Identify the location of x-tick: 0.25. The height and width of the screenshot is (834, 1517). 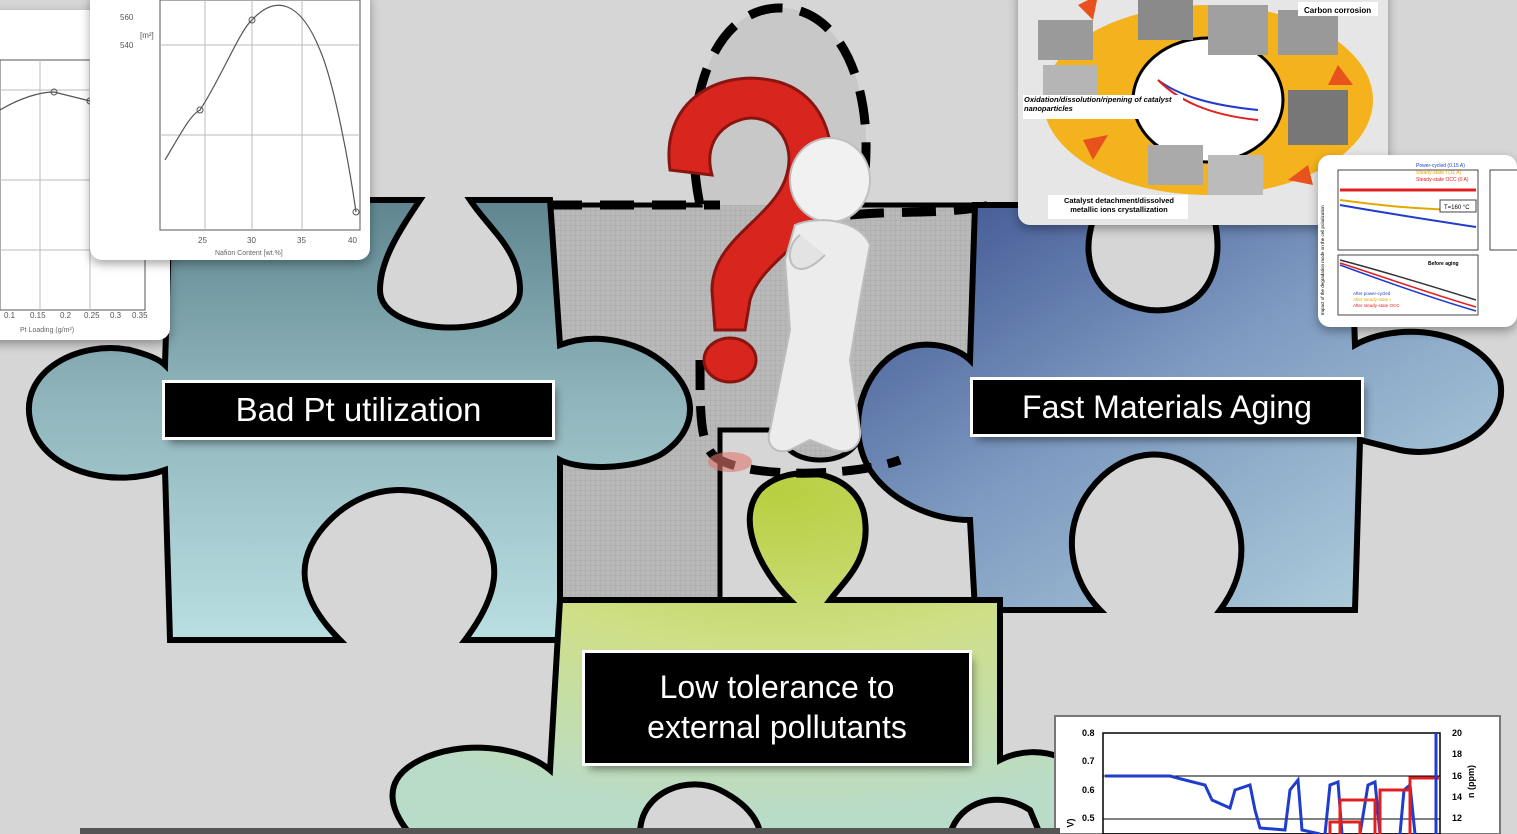
(92, 315).